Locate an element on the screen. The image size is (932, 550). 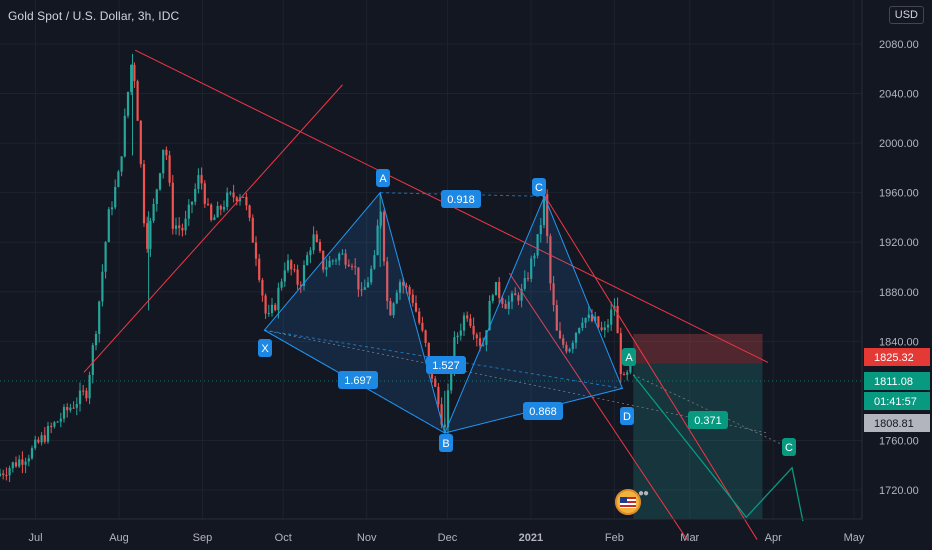
projection-c-label-text: C is located at coordinates (789, 448).